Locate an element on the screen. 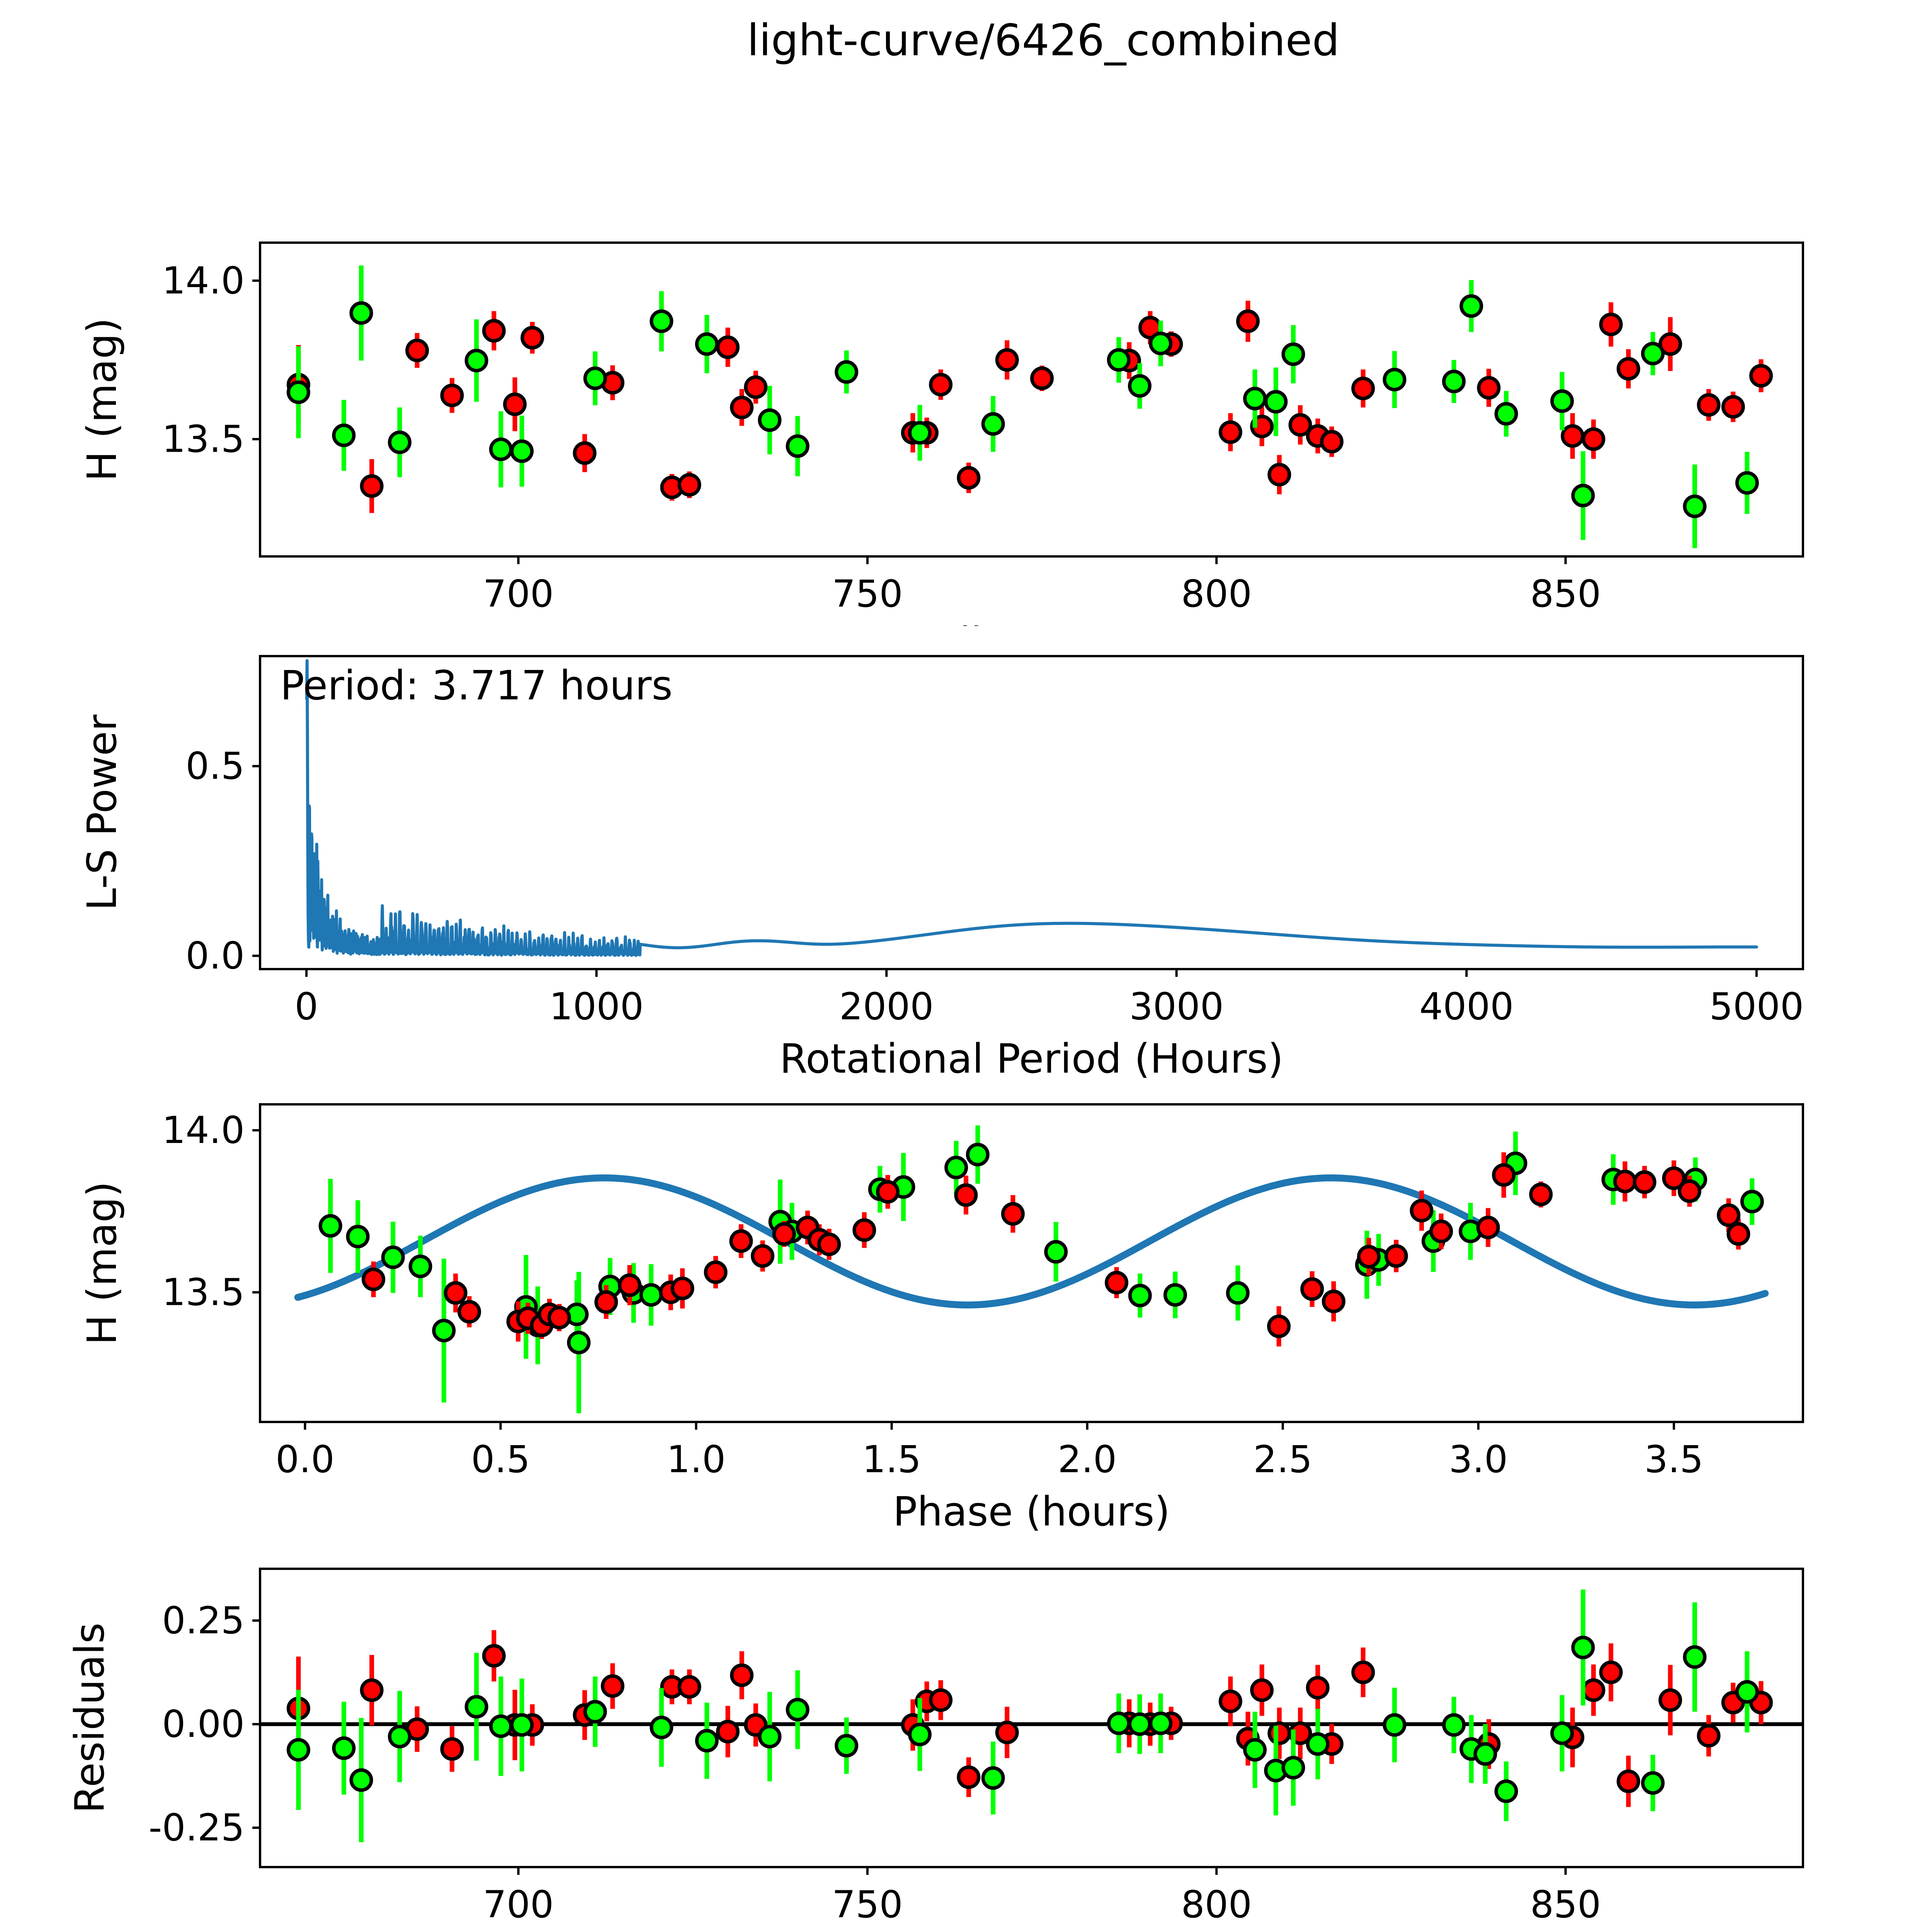 The width and height of the screenshot is (1932, 1932). x-axis-label: Phase (hours) is located at coordinates (1031, 1511).